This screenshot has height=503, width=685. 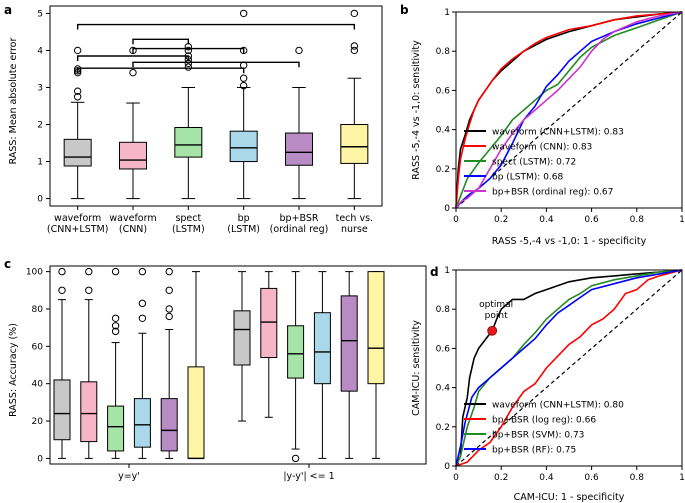 What do you see at coordinates (591, 220) in the screenshot?
I see `b-xtick-label-3: 0.6` at bounding box center [591, 220].